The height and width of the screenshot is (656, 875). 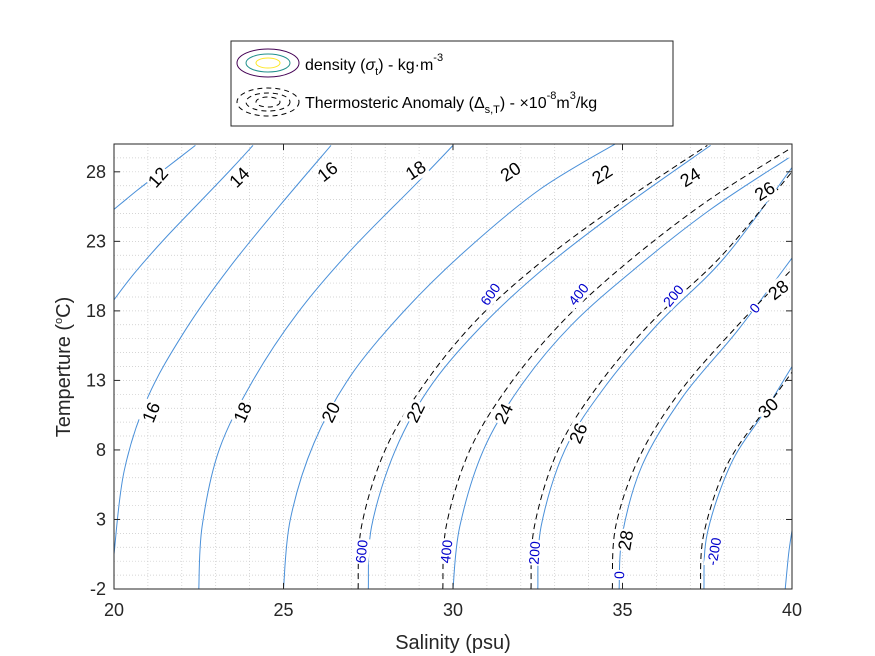 What do you see at coordinates (96, 172) in the screenshot?
I see `y-tick-label: 28` at bounding box center [96, 172].